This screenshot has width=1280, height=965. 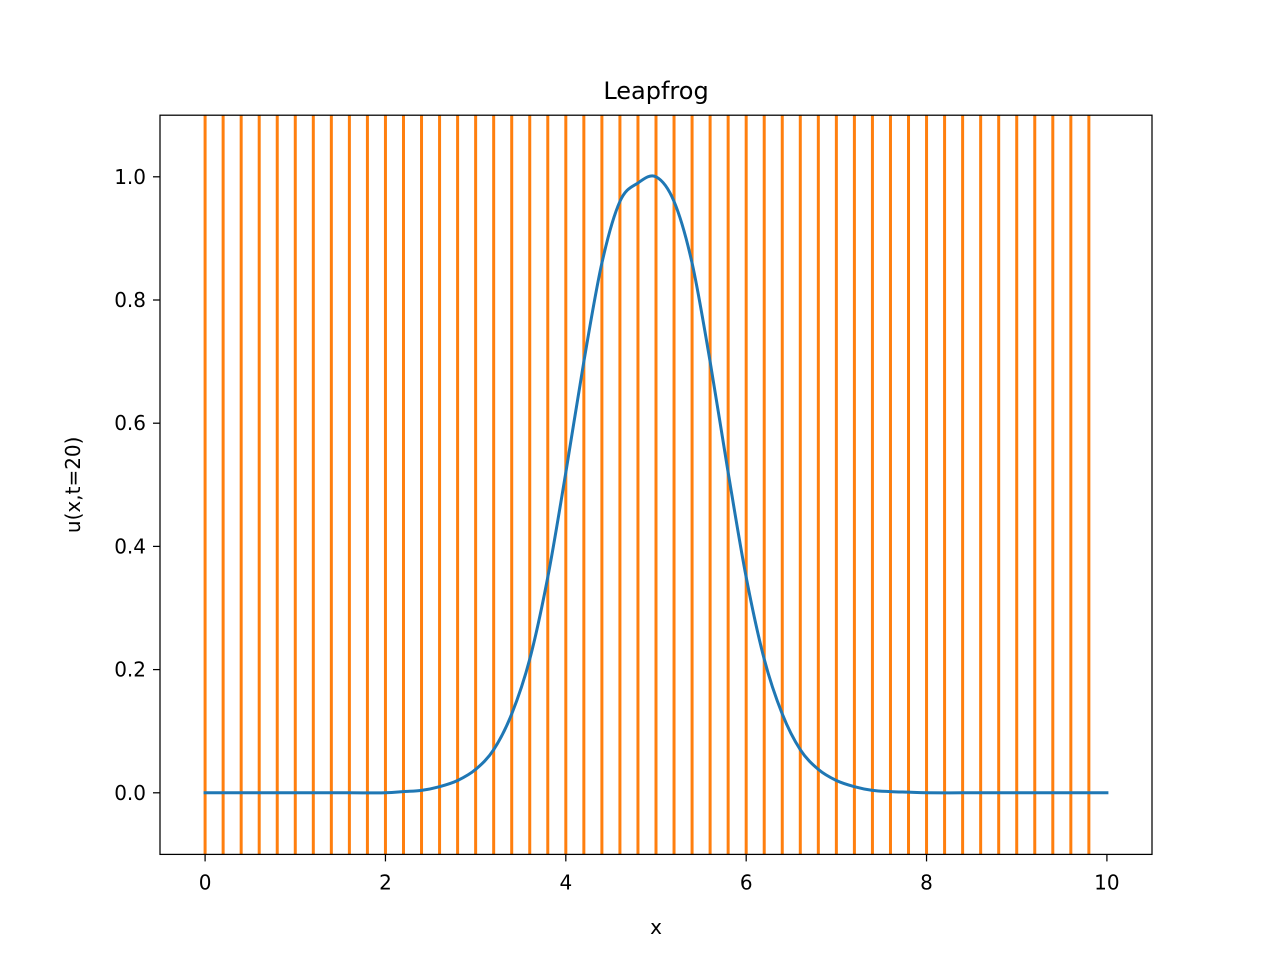 What do you see at coordinates (926, 882) in the screenshot?
I see `x-tick-label-4: 8` at bounding box center [926, 882].